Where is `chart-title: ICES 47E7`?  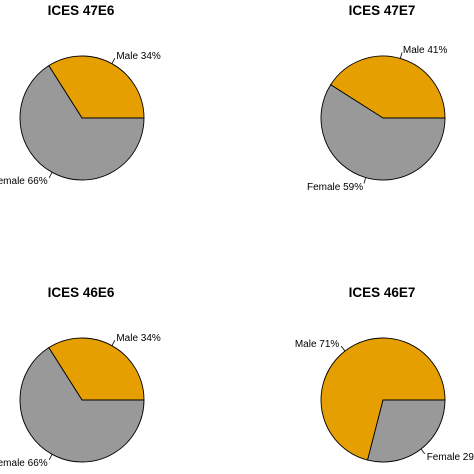
chart-title: ICES 47E7 is located at coordinates (382, 10).